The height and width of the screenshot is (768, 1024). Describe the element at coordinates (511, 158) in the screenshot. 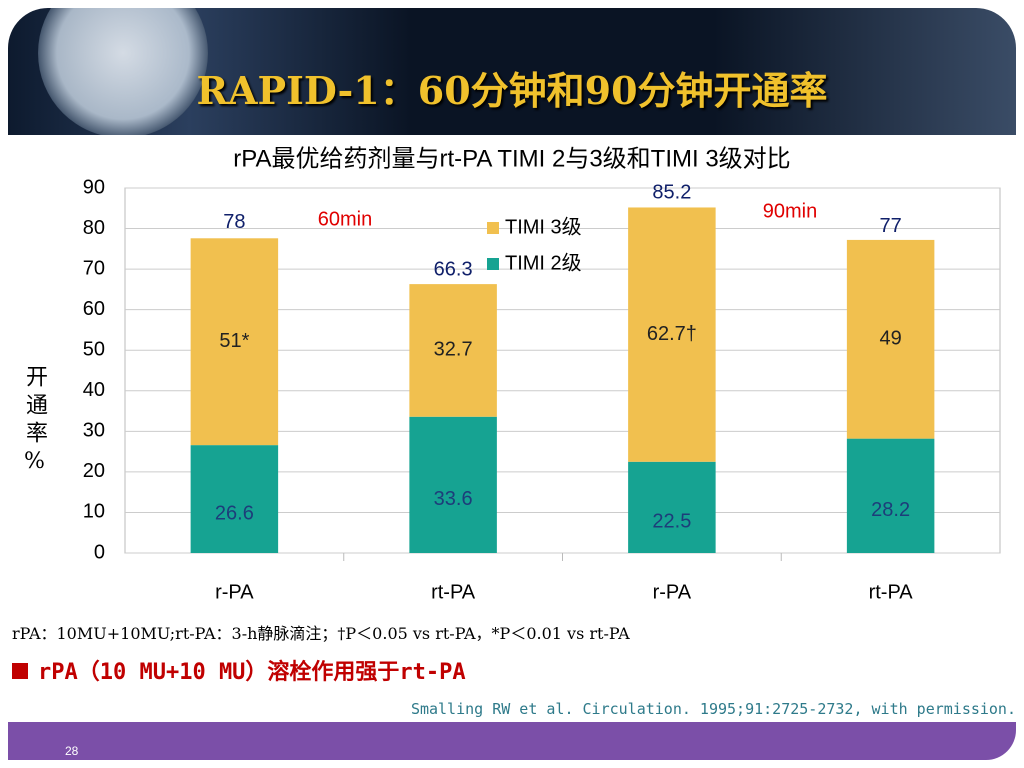

I see `chart-title: rPA最优给药剂量与rt-PA TIMI 2与3级和TIMI 3级对比` at that location.